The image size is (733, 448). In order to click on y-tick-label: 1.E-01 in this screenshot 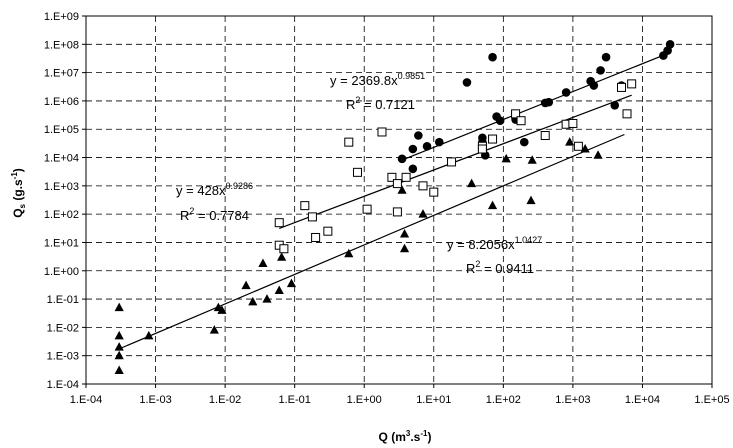, I will do `click(63, 300)`.